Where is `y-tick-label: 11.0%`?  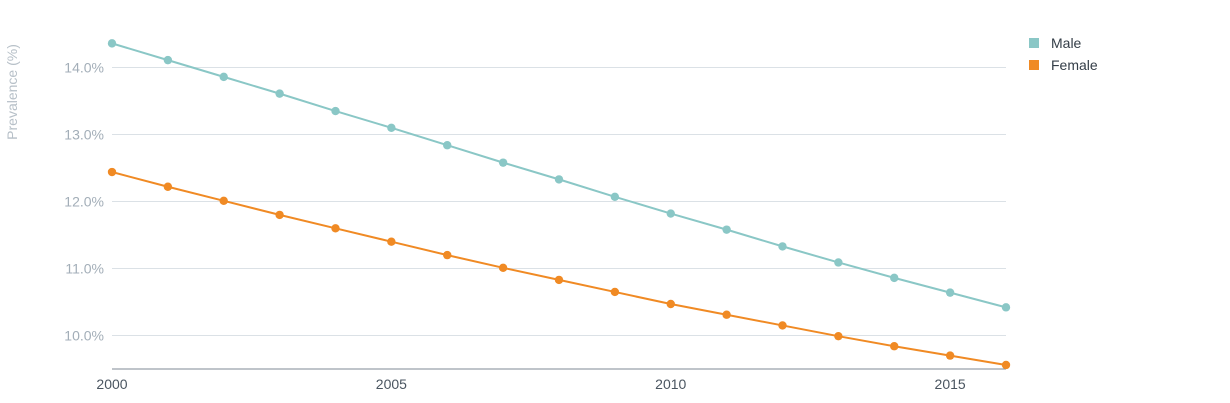
y-tick-label: 11.0% is located at coordinates (84, 269).